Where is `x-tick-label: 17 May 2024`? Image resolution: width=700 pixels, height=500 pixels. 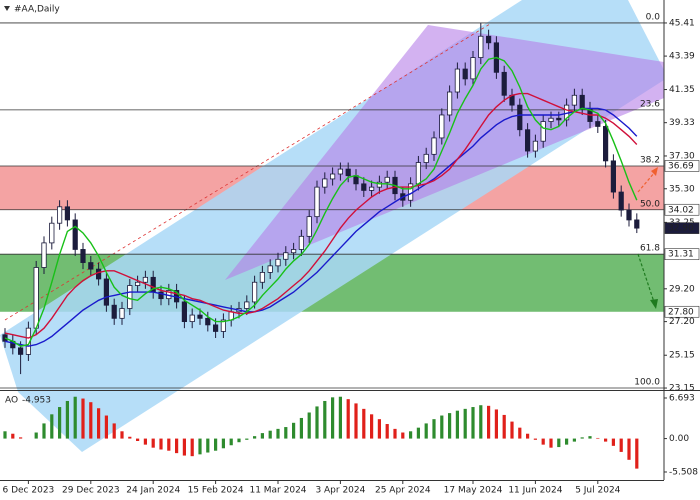 x-tick-label: 17 May 2024 is located at coordinates (473, 491).